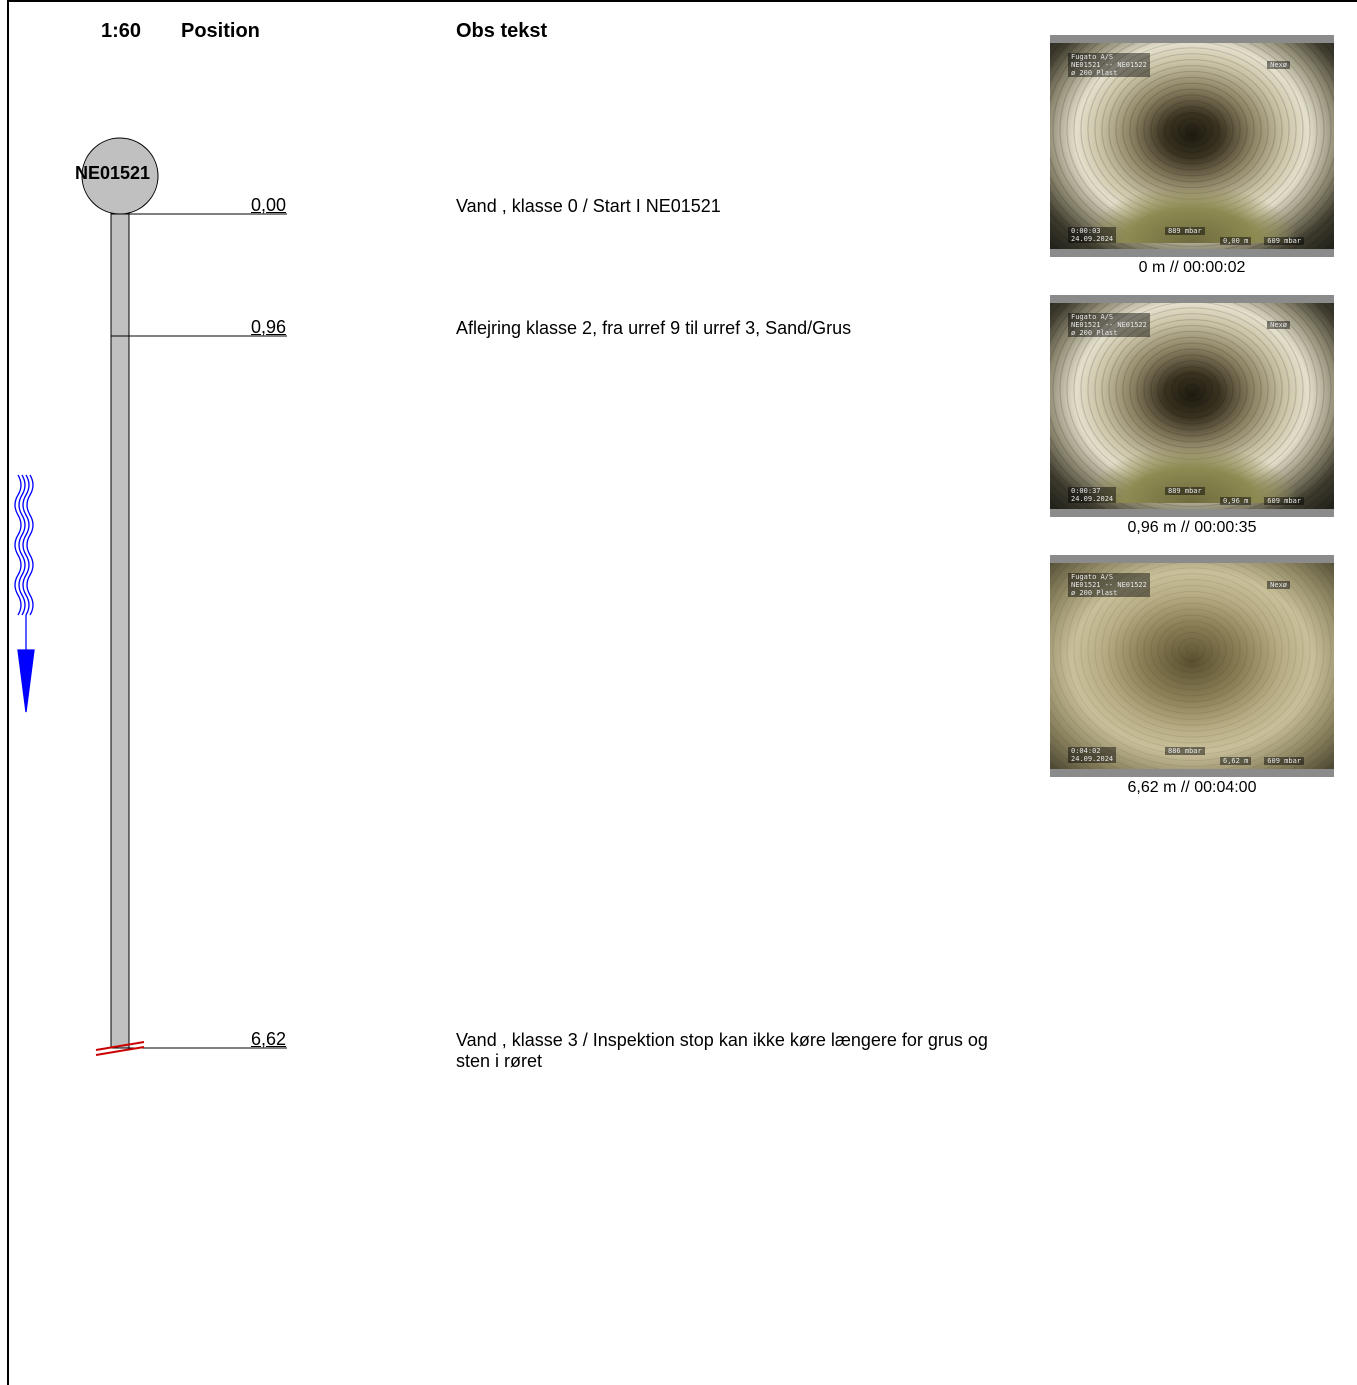 The height and width of the screenshot is (1385, 1357). I want to click on photo-caption: 6,62 m // 00:04:00, so click(1192, 787).